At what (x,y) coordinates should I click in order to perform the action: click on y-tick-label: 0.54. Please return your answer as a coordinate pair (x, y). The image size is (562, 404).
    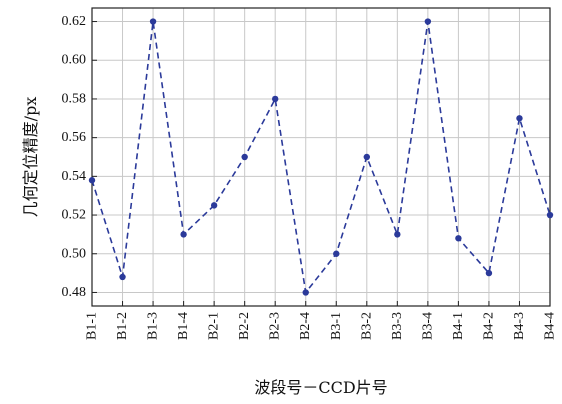
    Looking at the image, I should click on (74, 176).